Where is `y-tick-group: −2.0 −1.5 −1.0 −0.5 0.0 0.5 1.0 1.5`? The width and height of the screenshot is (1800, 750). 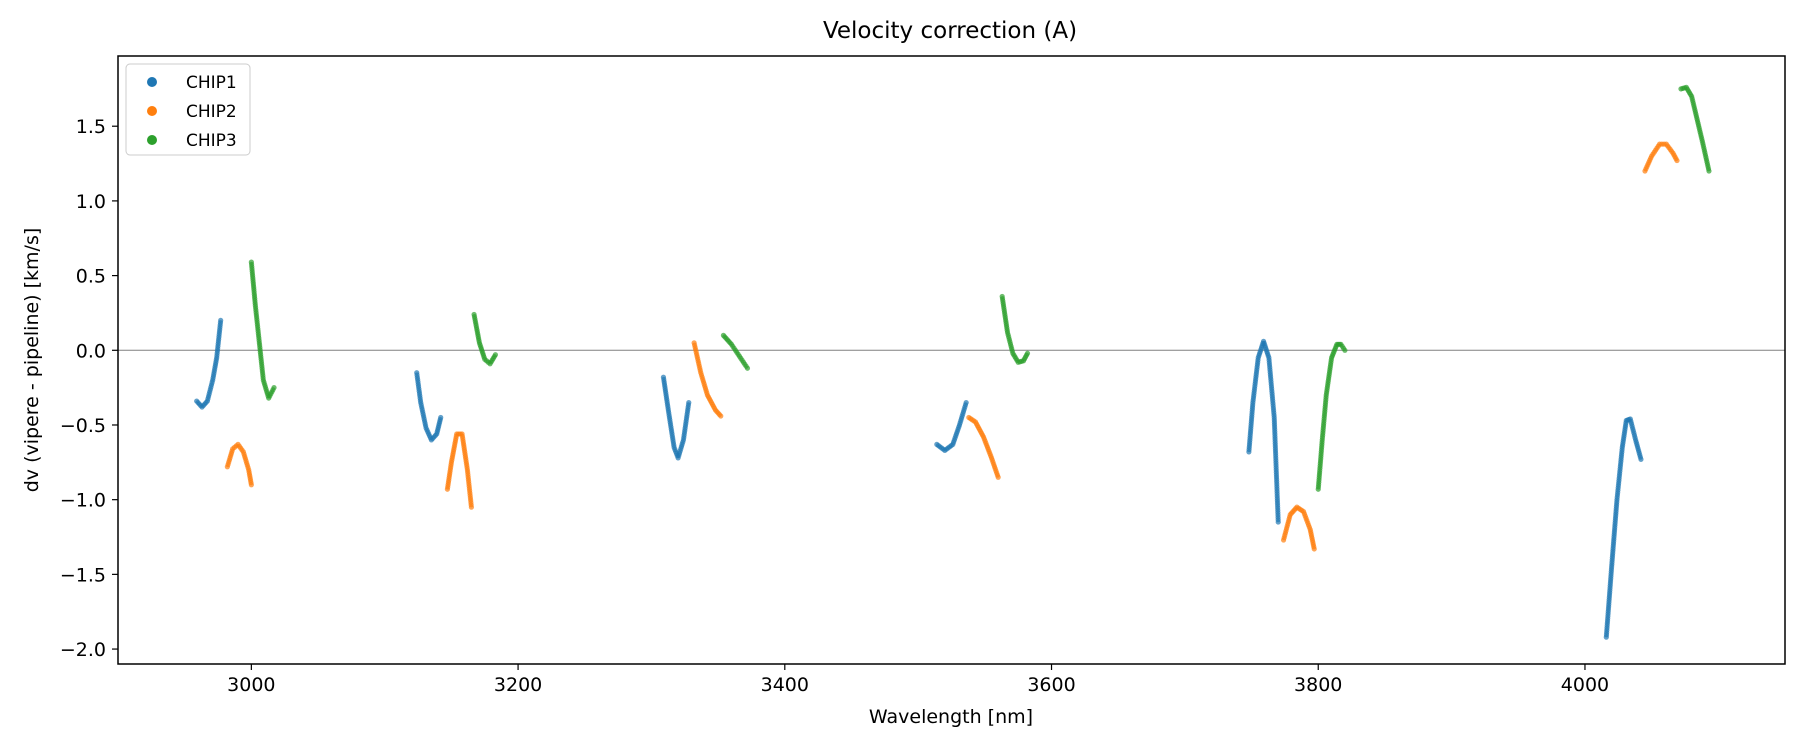
y-tick-group: −2.0 −1.5 −1.0 −0.5 0.0 0.5 1.0 1.5 is located at coordinates (89, 388).